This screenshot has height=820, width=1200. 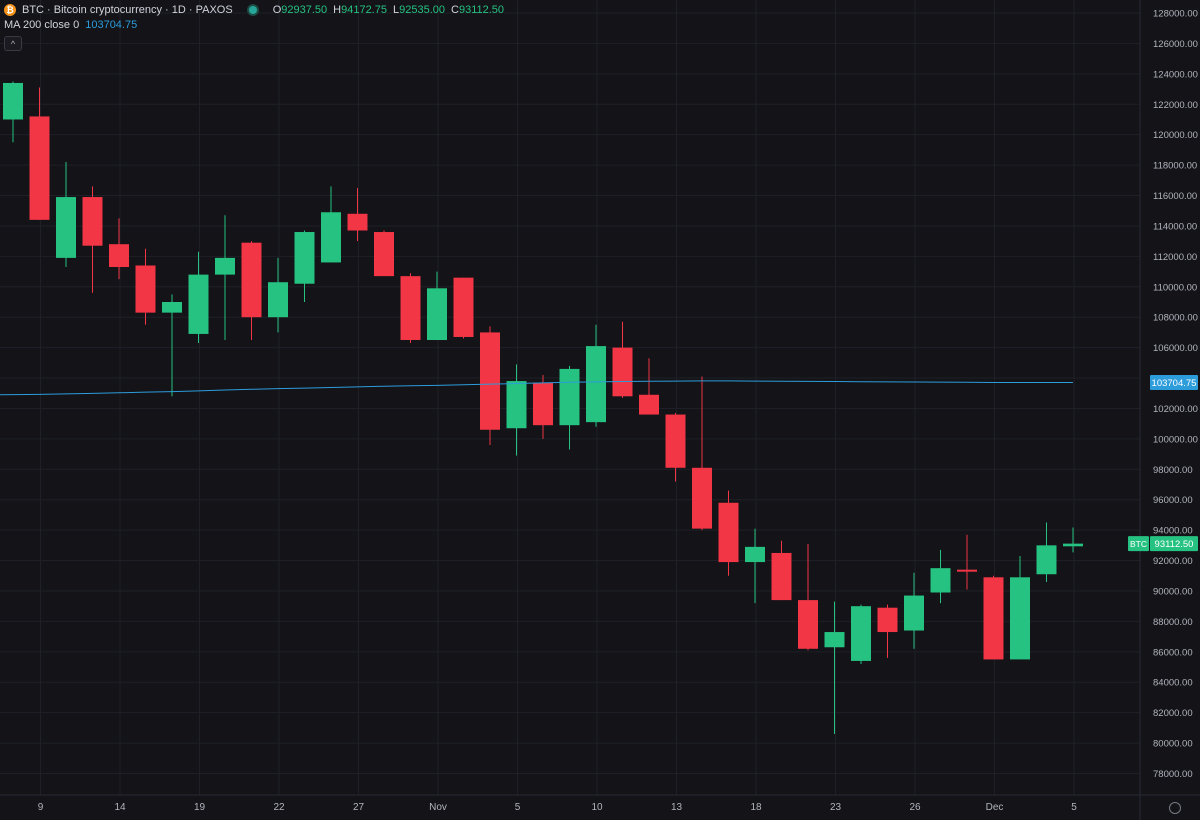 I want to click on x-tick-label: Nov, so click(x=438, y=807).